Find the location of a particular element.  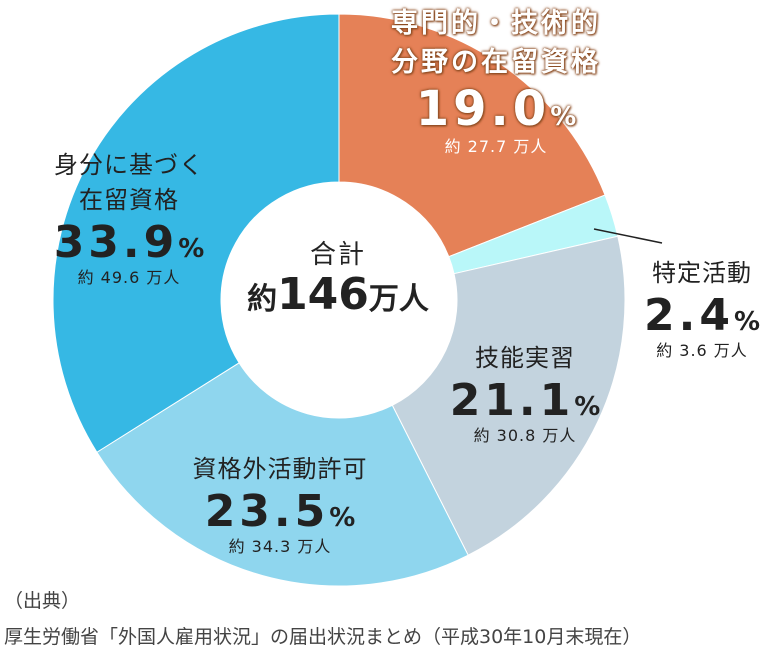

center-total: 約146万人 is located at coordinates (338, 294).